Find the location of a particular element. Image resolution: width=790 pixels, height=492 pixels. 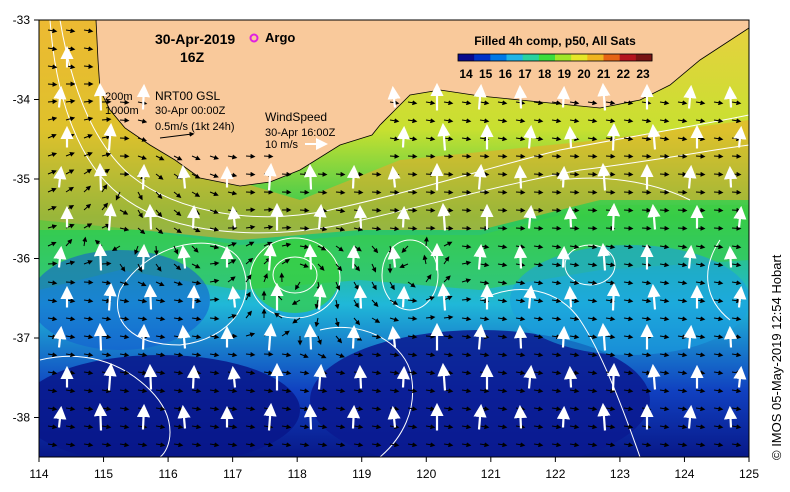

lon-tick-label: 120 is located at coordinates (426, 474).